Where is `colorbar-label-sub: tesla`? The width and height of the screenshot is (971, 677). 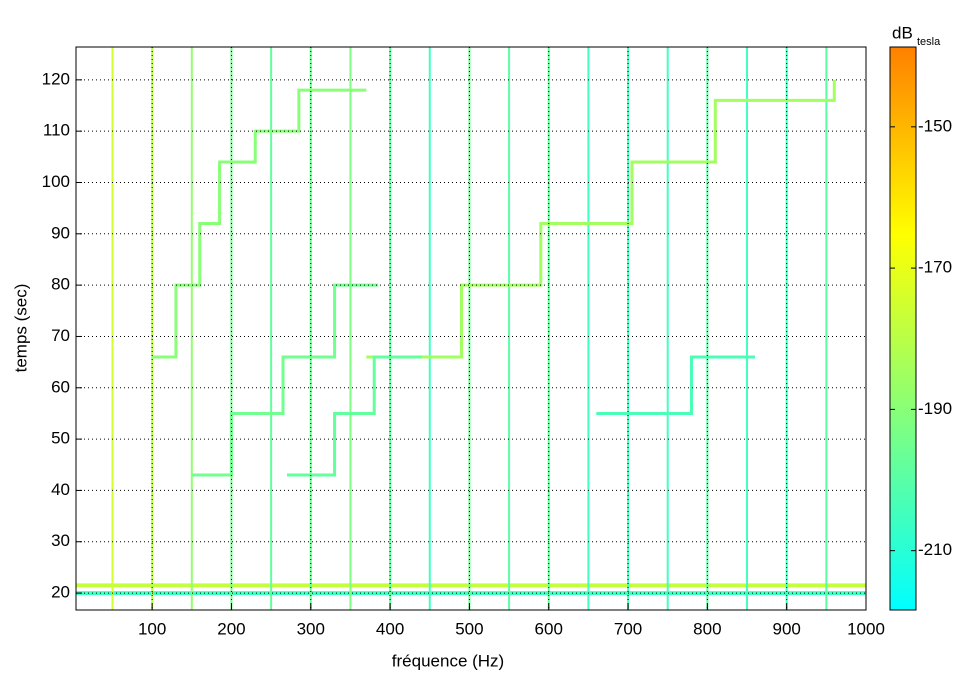 colorbar-label-sub: tesla is located at coordinates (929, 42).